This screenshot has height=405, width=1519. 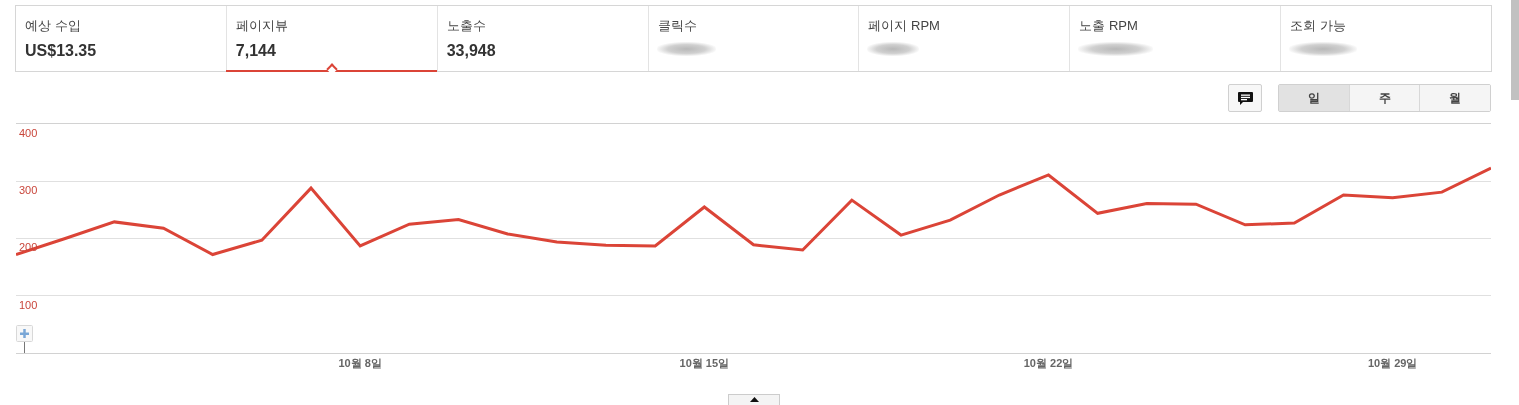 I want to click on text: US$13.35, so click(x=61, y=50).